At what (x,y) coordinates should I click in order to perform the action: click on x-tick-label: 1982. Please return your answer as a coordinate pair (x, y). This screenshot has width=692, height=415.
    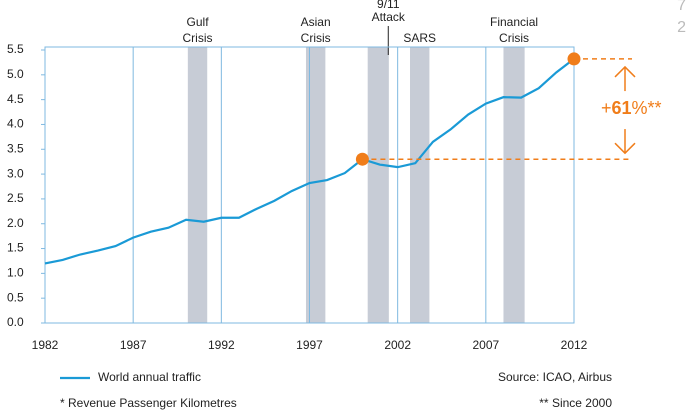
    Looking at the image, I should click on (45, 345).